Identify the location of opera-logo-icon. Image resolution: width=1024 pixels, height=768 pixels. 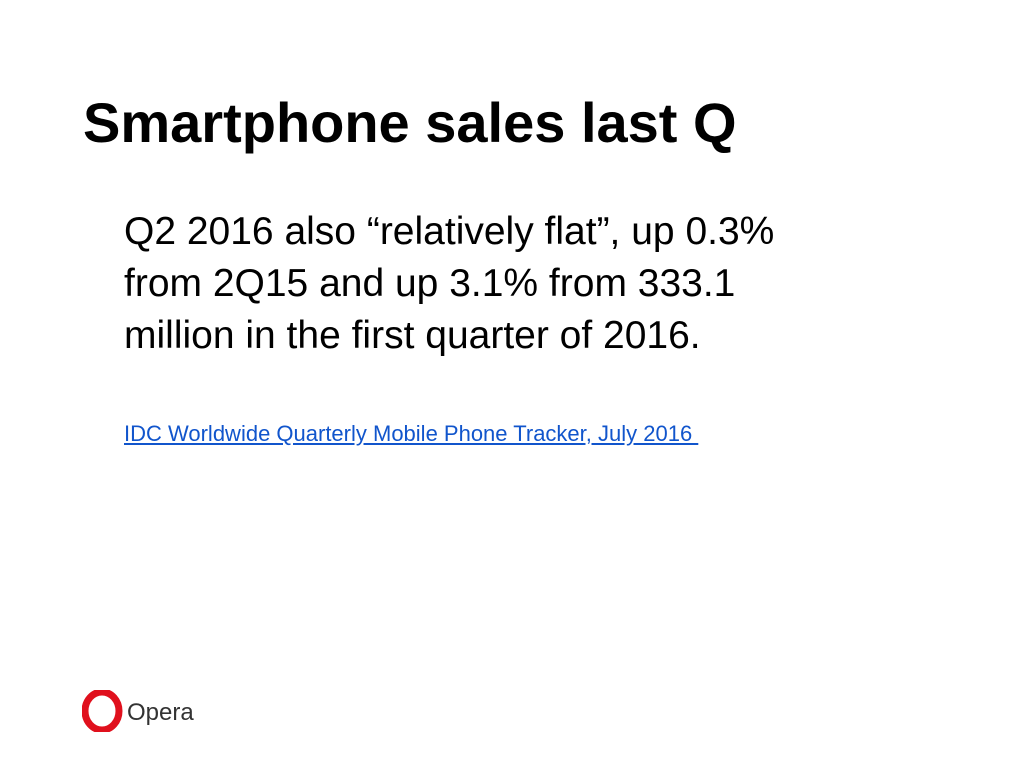
(102, 711).